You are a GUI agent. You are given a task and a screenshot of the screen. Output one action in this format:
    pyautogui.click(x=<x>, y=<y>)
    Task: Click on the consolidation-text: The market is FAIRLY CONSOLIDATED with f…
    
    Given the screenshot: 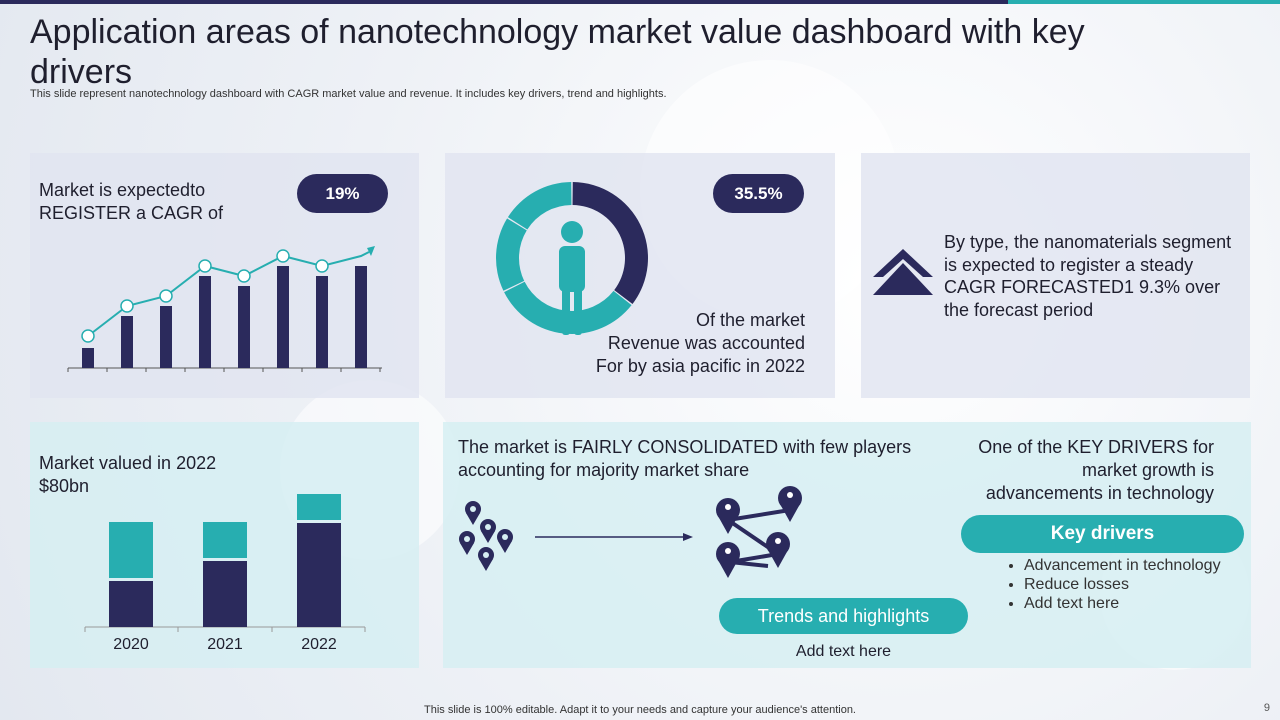 What is the action you would take?
    pyautogui.click(x=685, y=458)
    